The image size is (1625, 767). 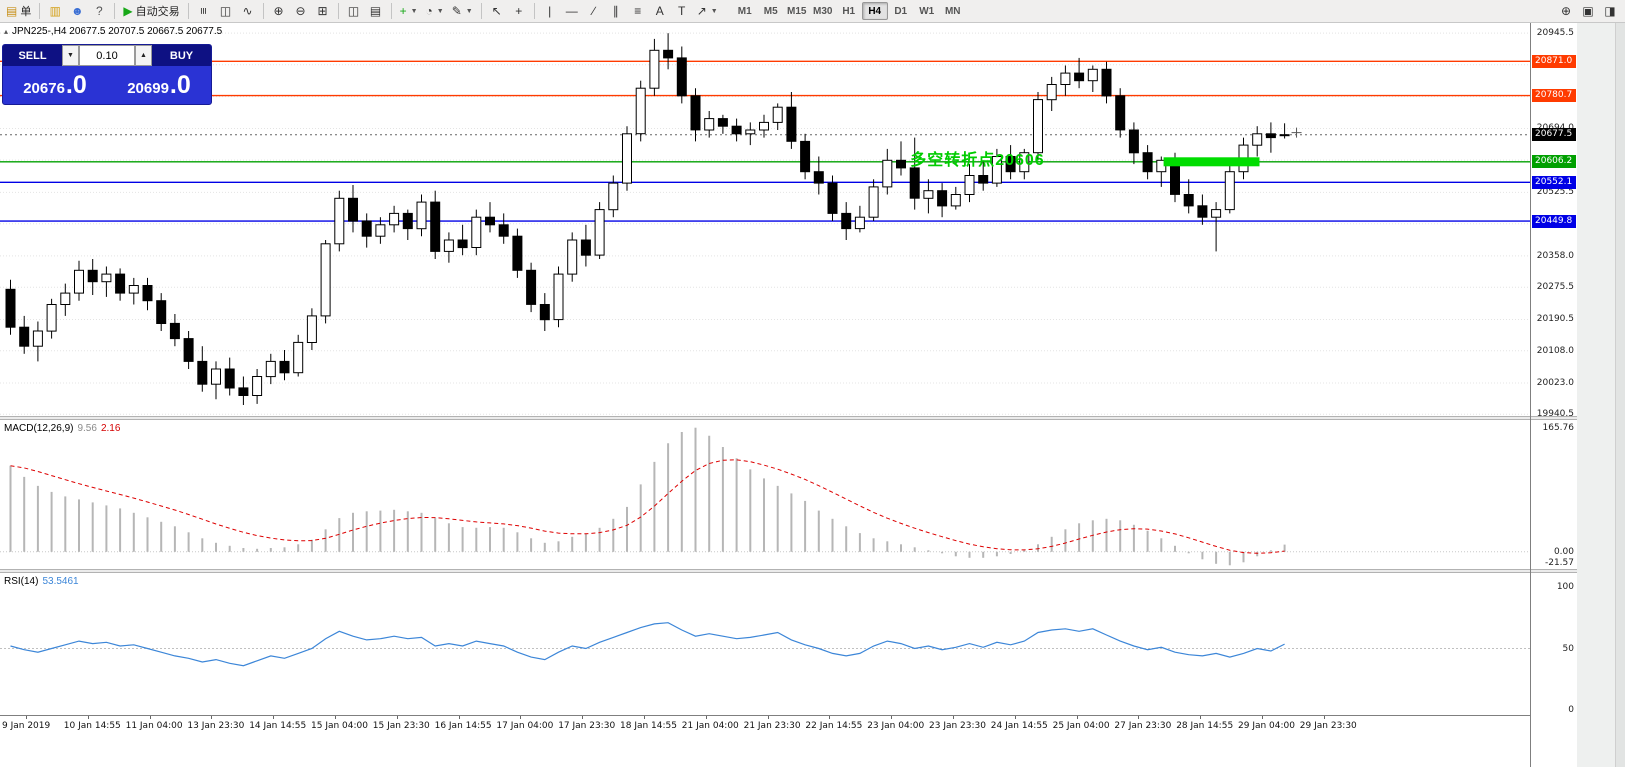 What do you see at coordinates (647, 506) in the screenshot?
I see `macd-signal-line` at bounding box center [647, 506].